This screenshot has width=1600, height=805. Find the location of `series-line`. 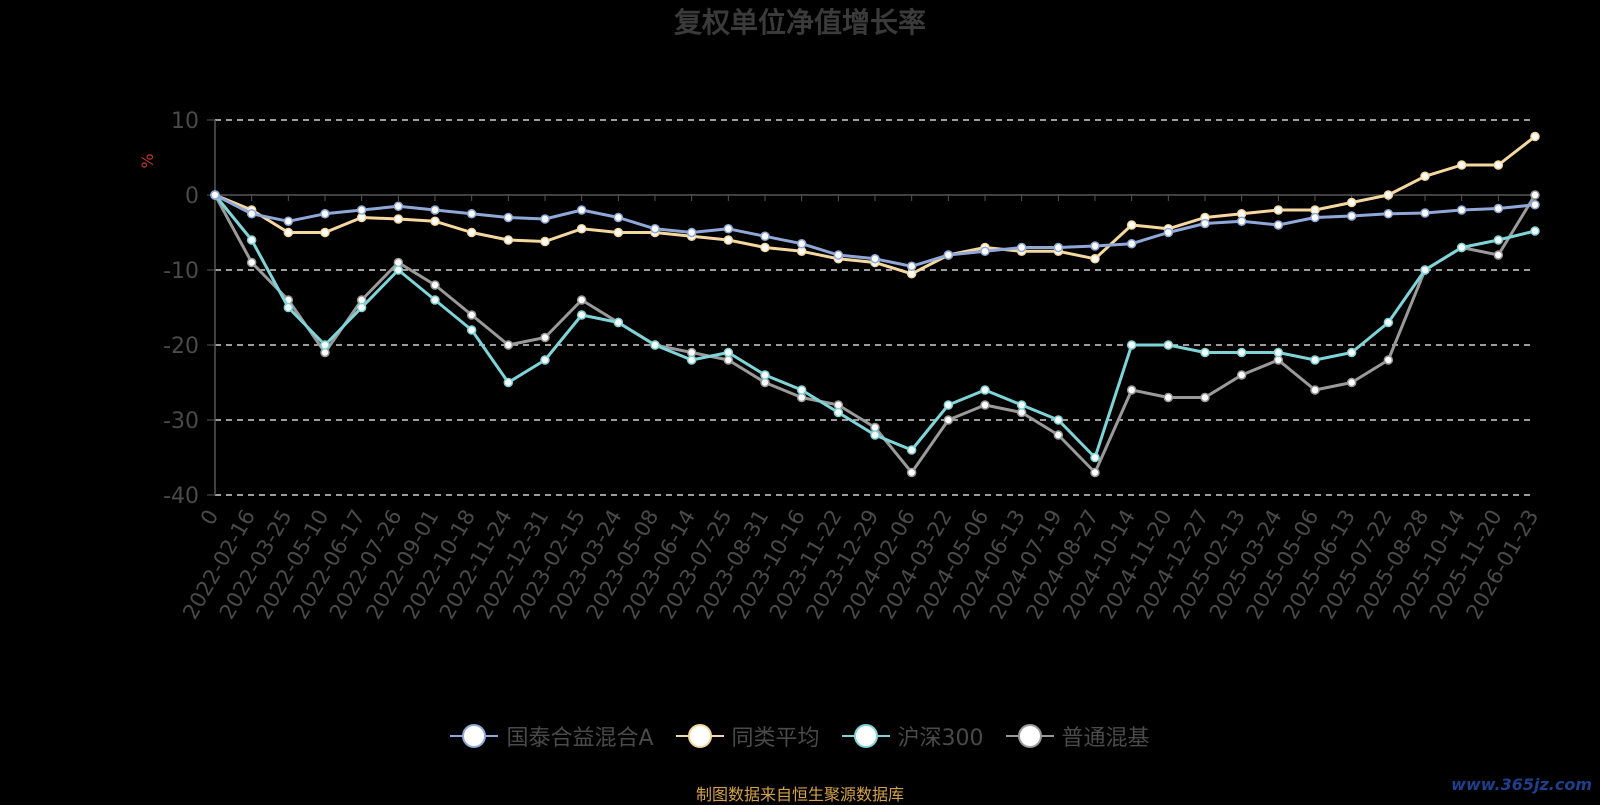

series-line is located at coordinates (875, 205).